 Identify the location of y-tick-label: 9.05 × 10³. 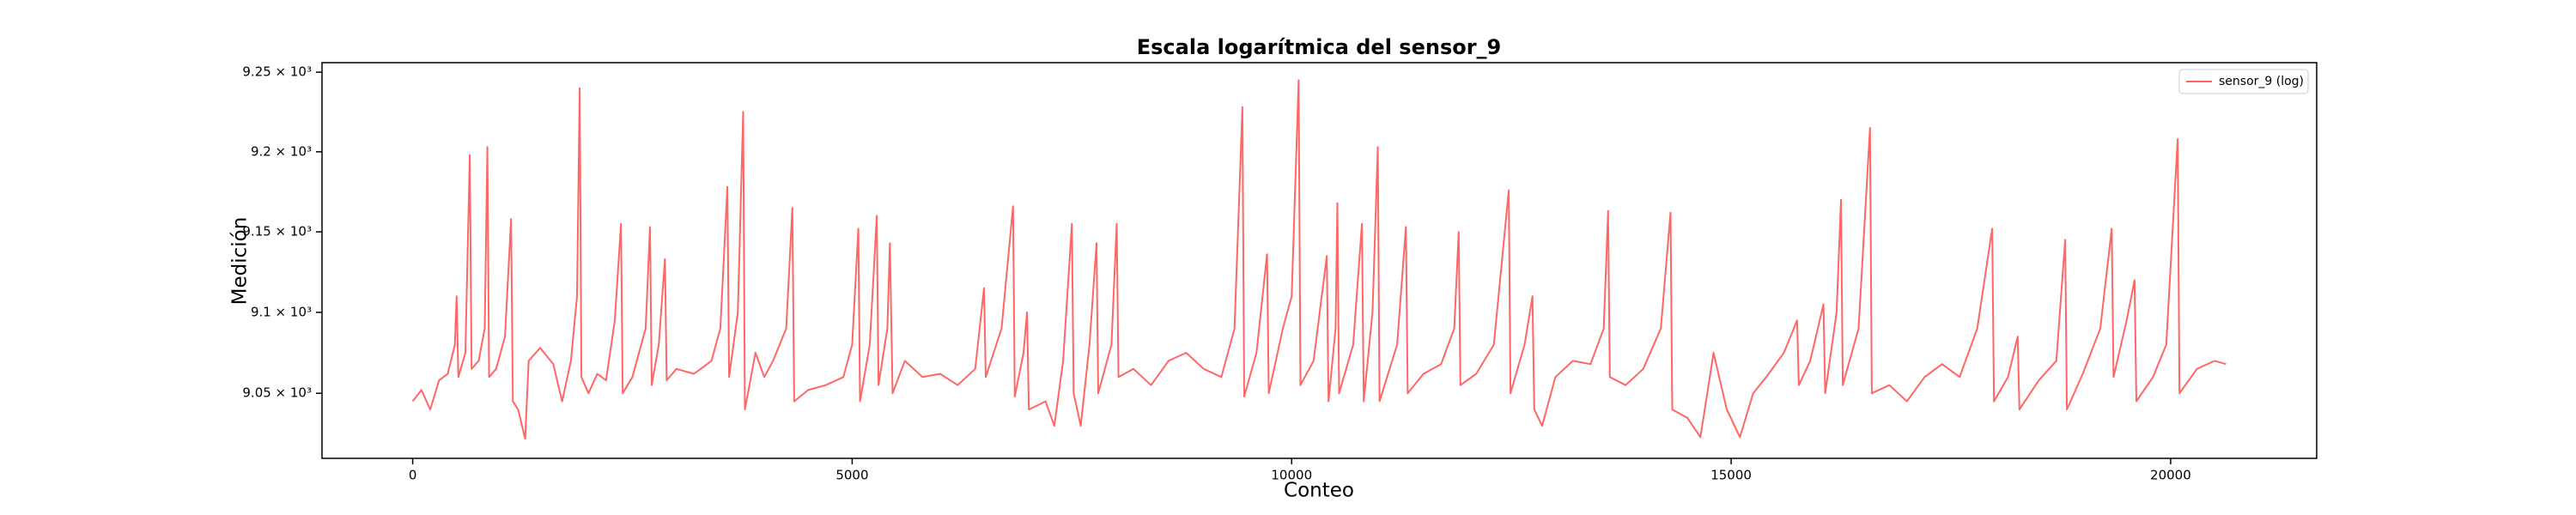
(277, 393).